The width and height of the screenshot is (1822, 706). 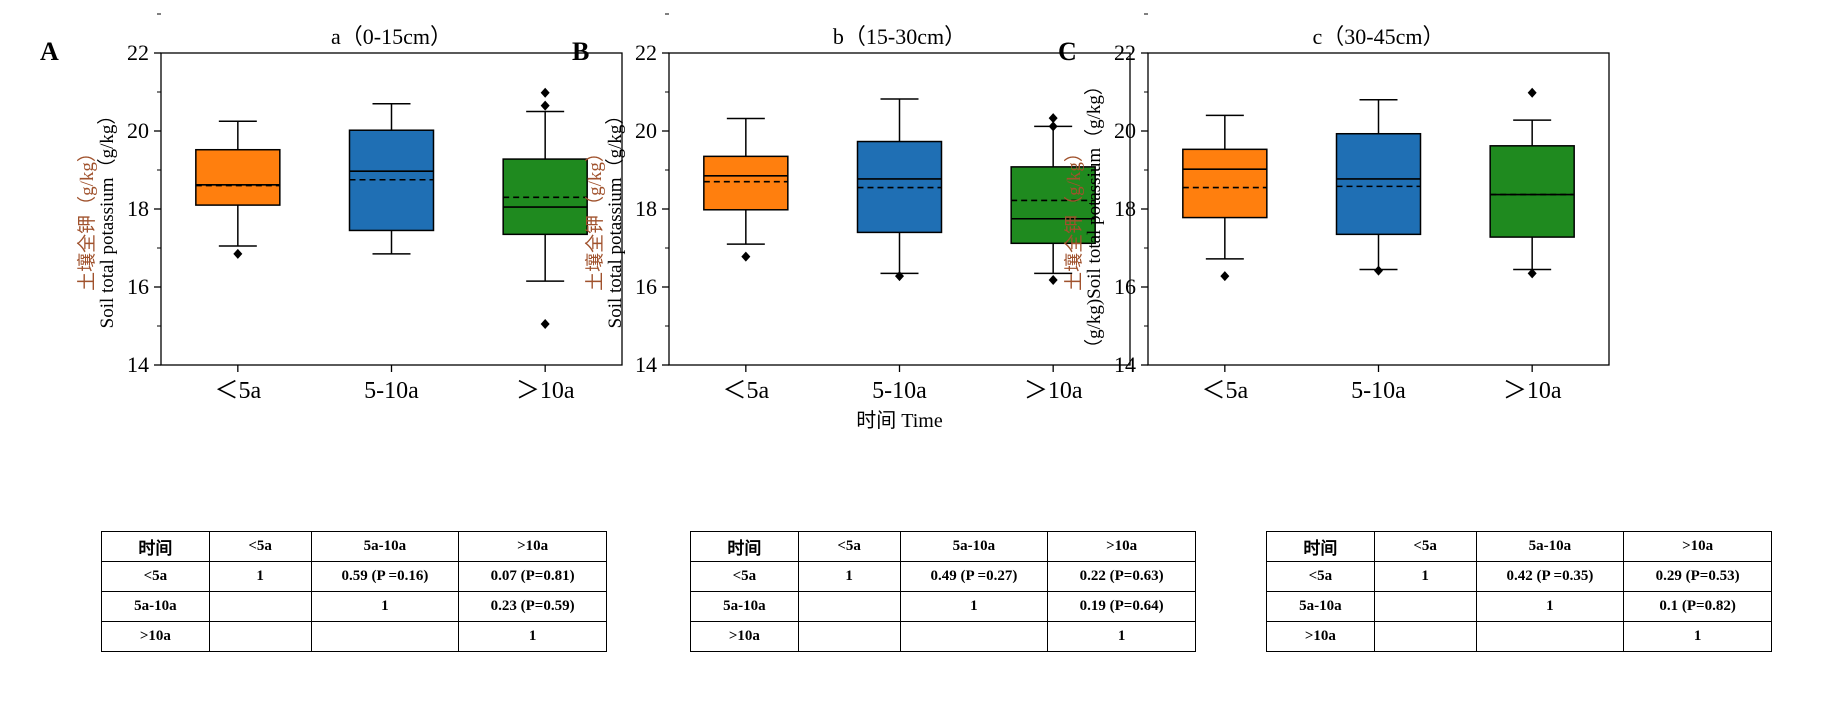 What do you see at coordinates (1121, 576) in the screenshot?
I see `table-cell: 0.22 (P=0.63)` at bounding box center [1121, 576].